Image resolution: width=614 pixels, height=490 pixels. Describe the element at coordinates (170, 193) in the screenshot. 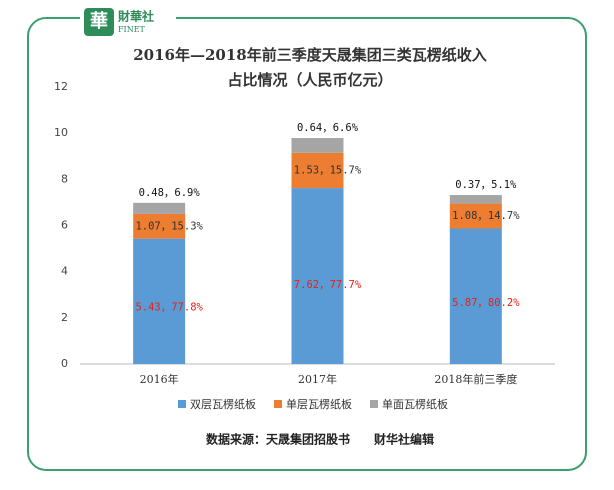

I see `data-label: 0.48，6.9%` at that location.